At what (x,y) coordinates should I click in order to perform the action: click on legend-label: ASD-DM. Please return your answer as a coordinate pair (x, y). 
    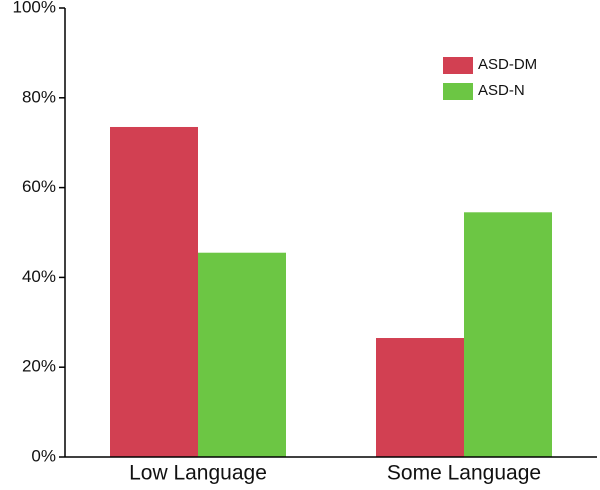
    Looking at the image, I should click on (507, 64).